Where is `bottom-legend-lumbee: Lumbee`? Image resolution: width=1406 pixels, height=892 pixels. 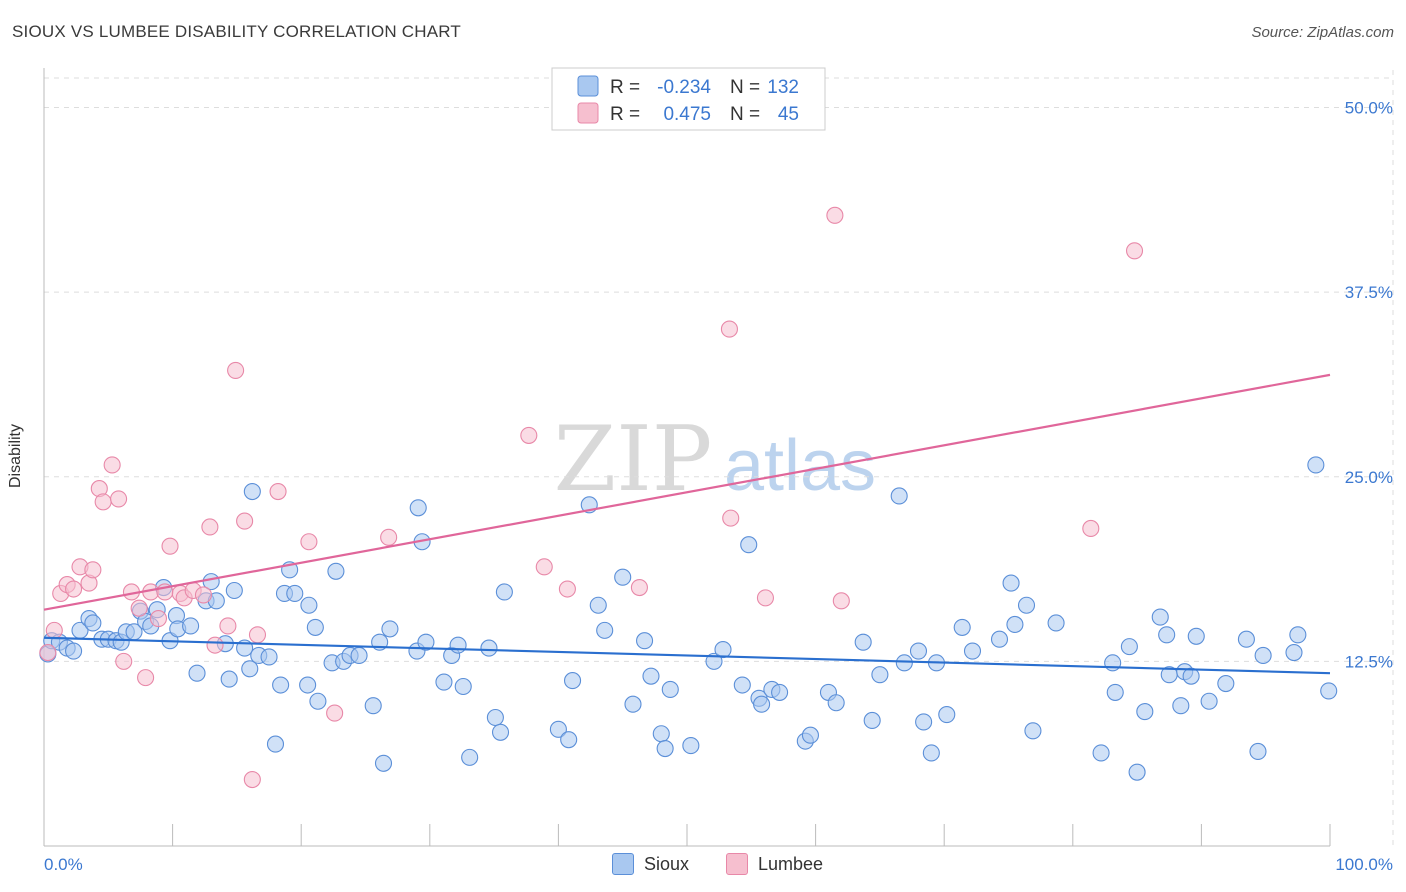 bottom-legend-lumbee: Lumbee is located at coordinates (774, 864).